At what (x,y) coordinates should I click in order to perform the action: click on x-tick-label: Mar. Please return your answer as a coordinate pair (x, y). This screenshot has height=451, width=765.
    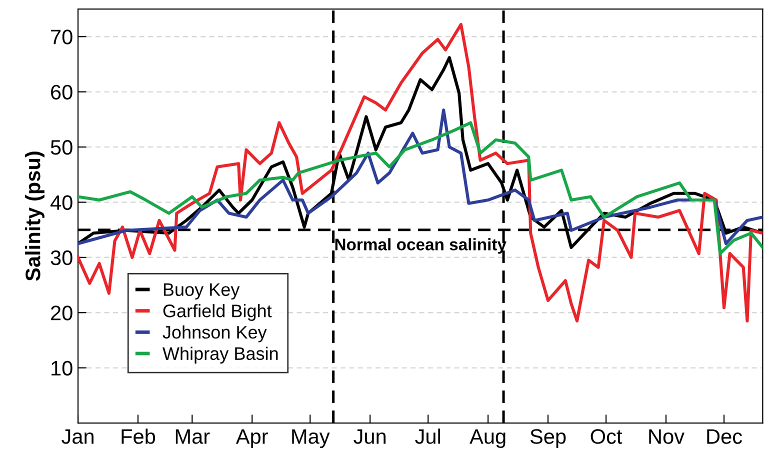
    Looking at the image, I should click on (193, 436).